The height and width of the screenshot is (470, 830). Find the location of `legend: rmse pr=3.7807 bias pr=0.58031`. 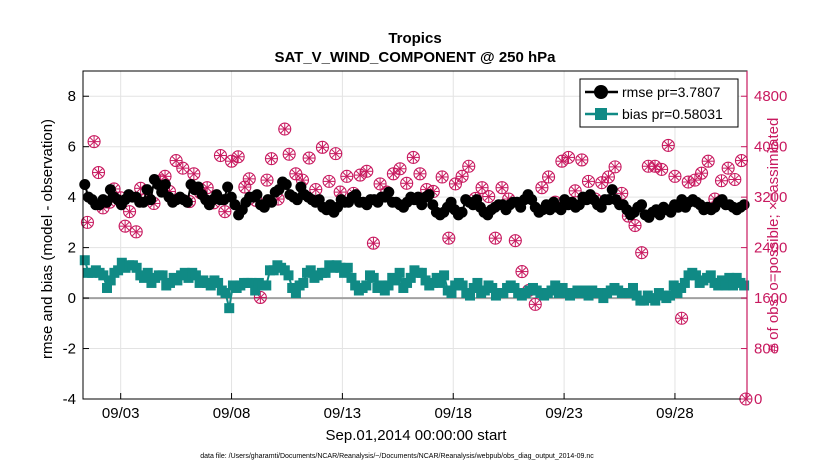

legend: rmse pr=3.7807 bias pr=0.58031 is located at coordinates (659, 103).